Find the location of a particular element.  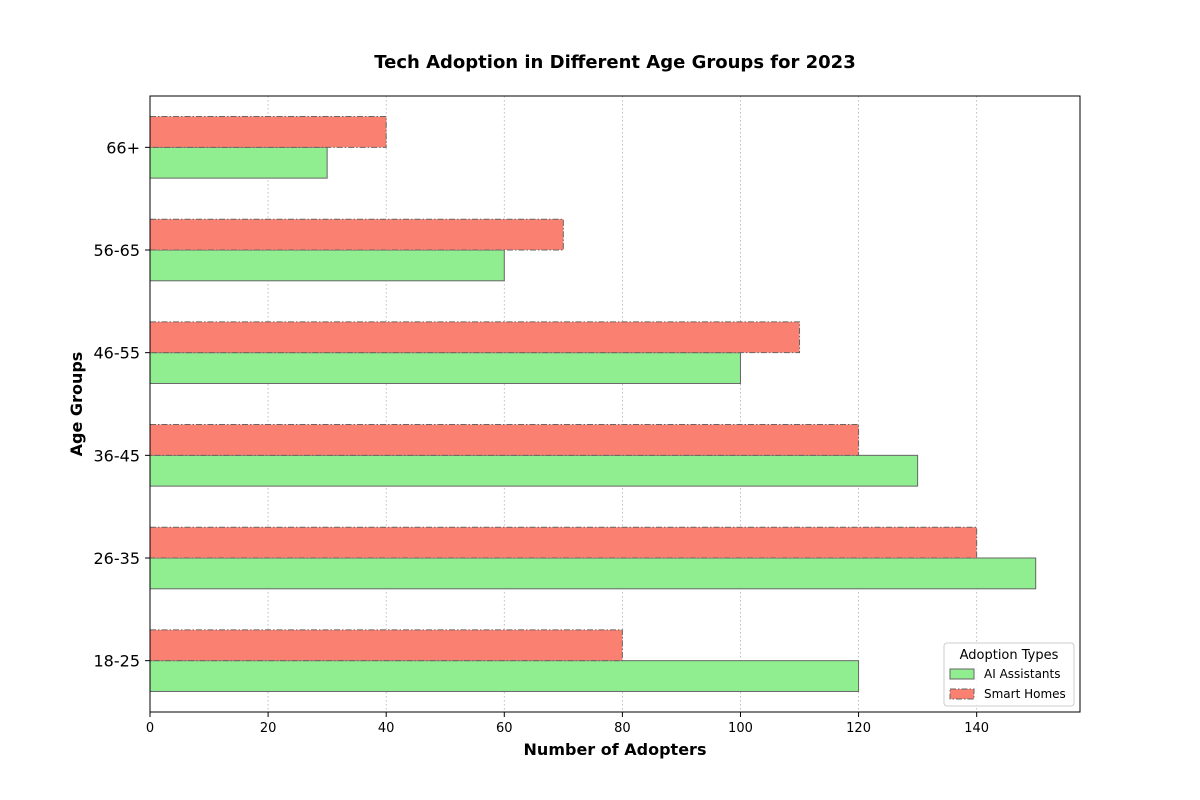

x-tick-label: 60 is located at coordinates (504, 728).